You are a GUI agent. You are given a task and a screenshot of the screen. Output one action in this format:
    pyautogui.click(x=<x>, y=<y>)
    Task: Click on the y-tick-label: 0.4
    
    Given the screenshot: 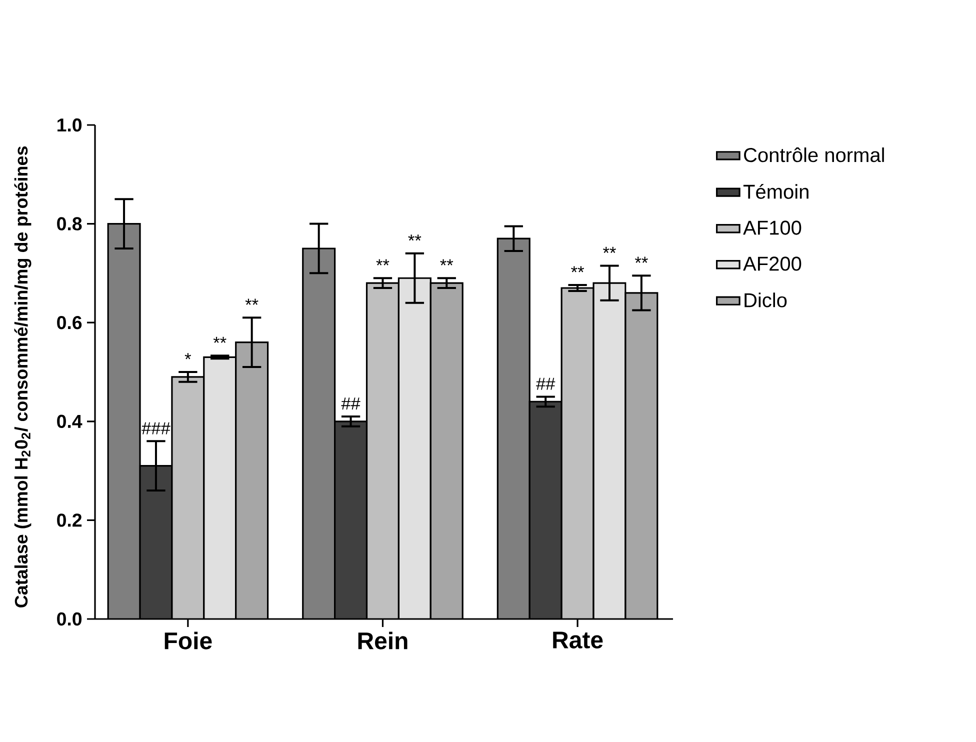 What is the action you would take?
    pyautogui.click(x=69, y=421)
    